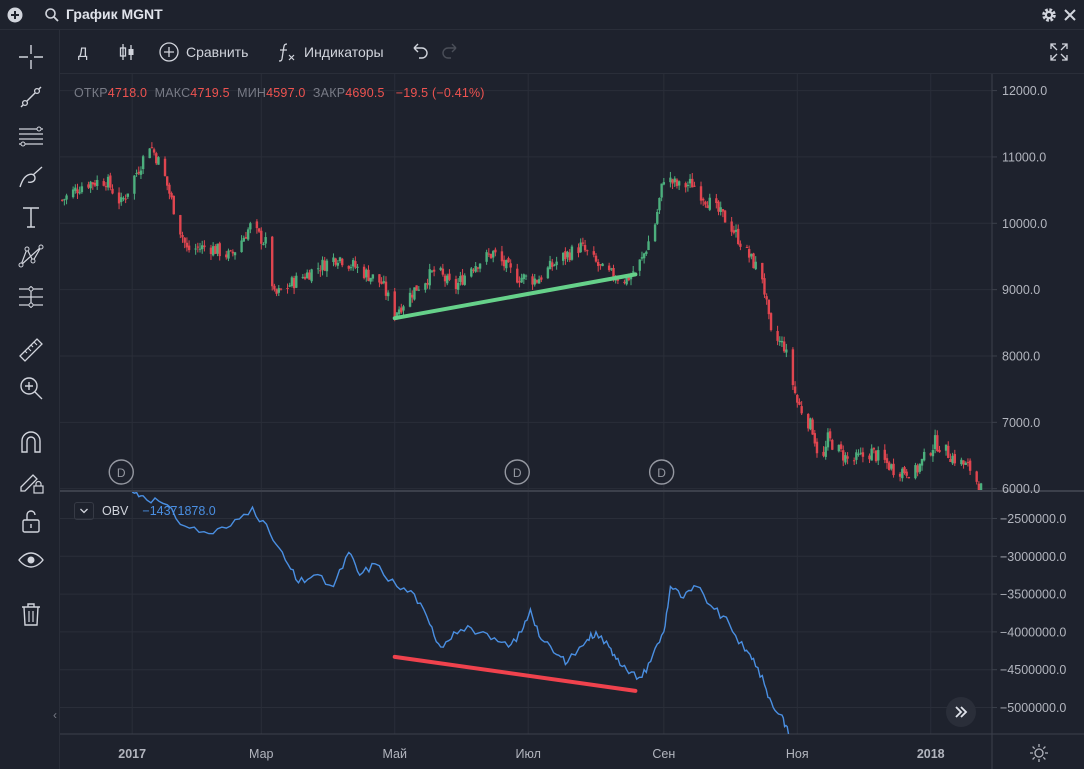  Describe the element at coordinates (31, 521) in the screenshot. I see `lock-all-tool` at that location.